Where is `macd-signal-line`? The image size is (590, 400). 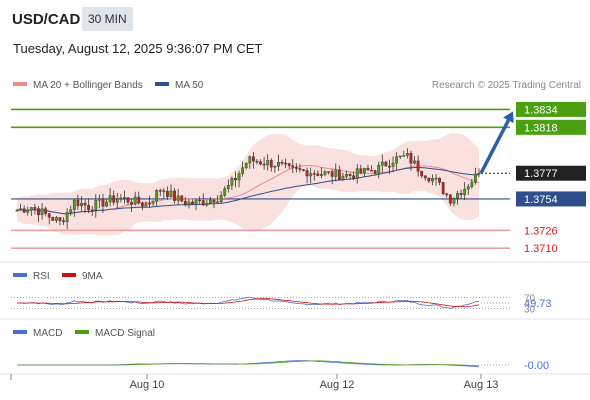 macd-signal-line is located at coordinates (248, 363).